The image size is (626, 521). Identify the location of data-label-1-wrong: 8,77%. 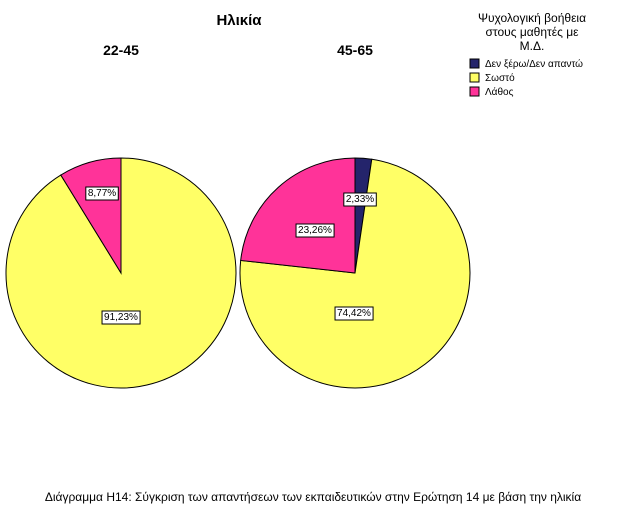
(102, 193).